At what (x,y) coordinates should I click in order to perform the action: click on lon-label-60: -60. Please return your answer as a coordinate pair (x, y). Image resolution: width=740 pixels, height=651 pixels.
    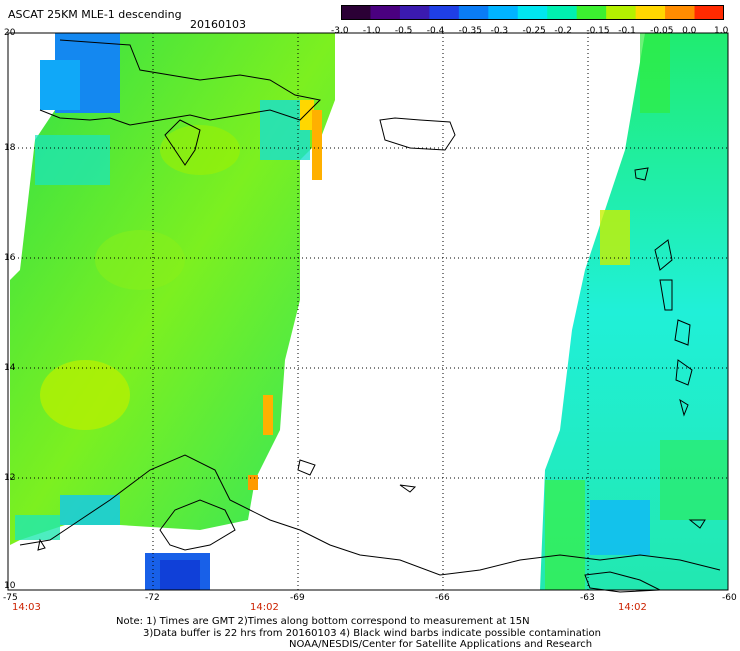
    Looking at the image, I should click on (729, 598).